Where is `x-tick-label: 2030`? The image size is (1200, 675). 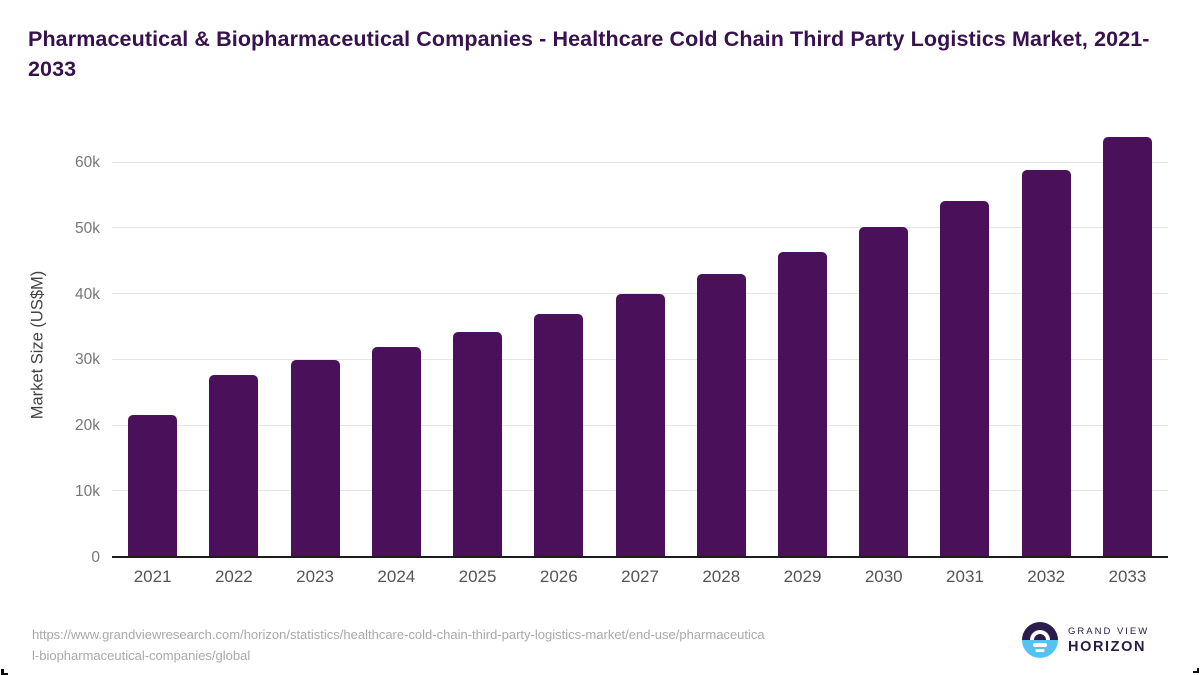
x-tick-label: 2030 is located at coordinates (883, 576).